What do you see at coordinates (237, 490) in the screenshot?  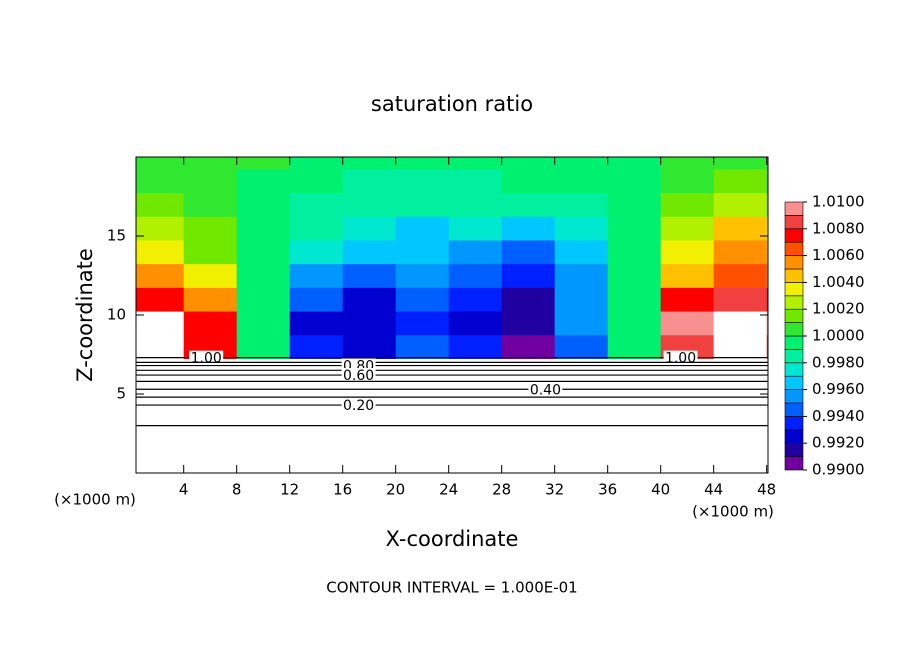 I see `x-tick-label: 8` at bounding box center [237, 490].